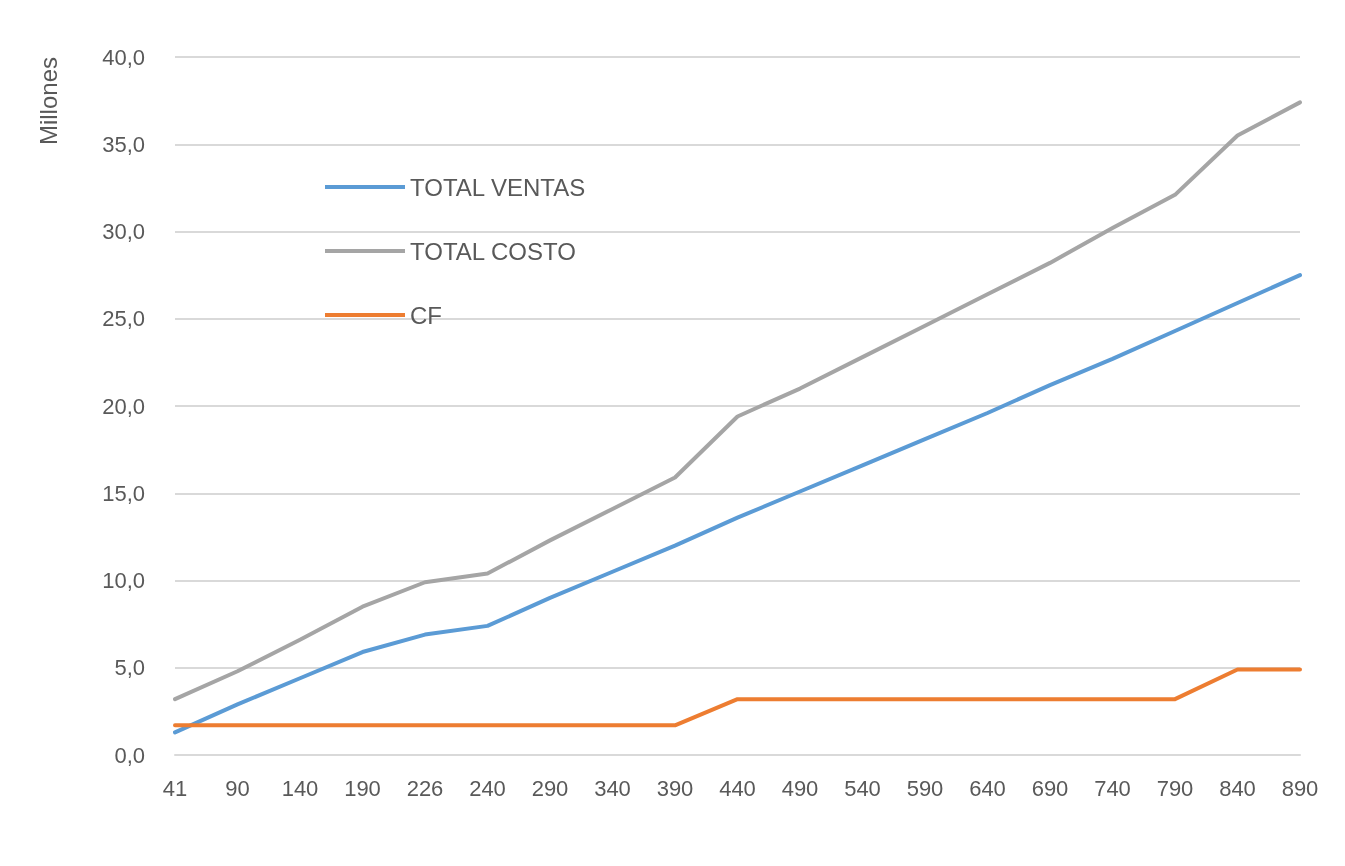  Describe the element at coordinates (675, 788) in the screenshot. I see `x-tick-label: 390` at that location.